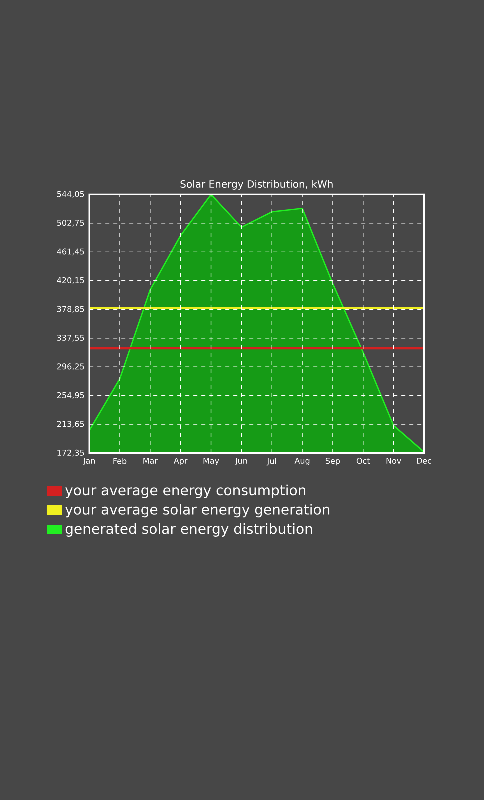 This screenshot has width=484, height=800. Describe the element at coordinates (70, 424) in the screenshot. I see `y-tick-label: 213,65` at that location.